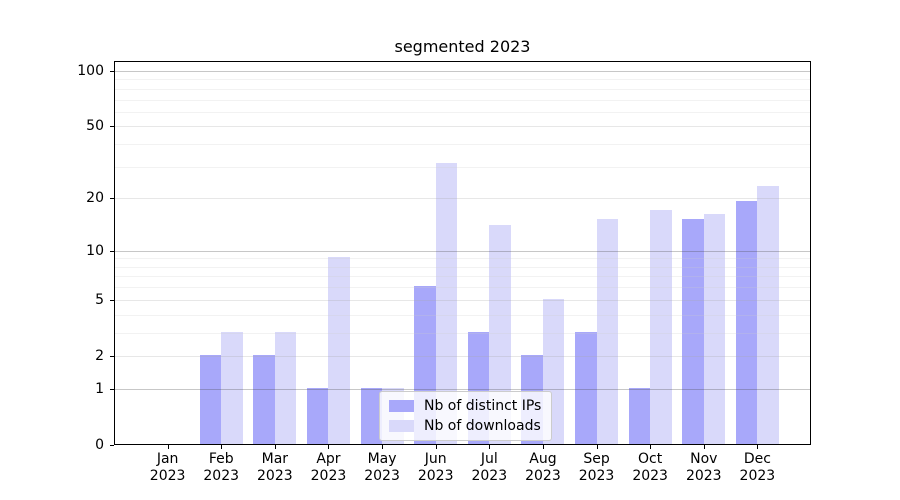 The image size is (900, 500). I want to click on bar-ips-nov, so click(693, 331).